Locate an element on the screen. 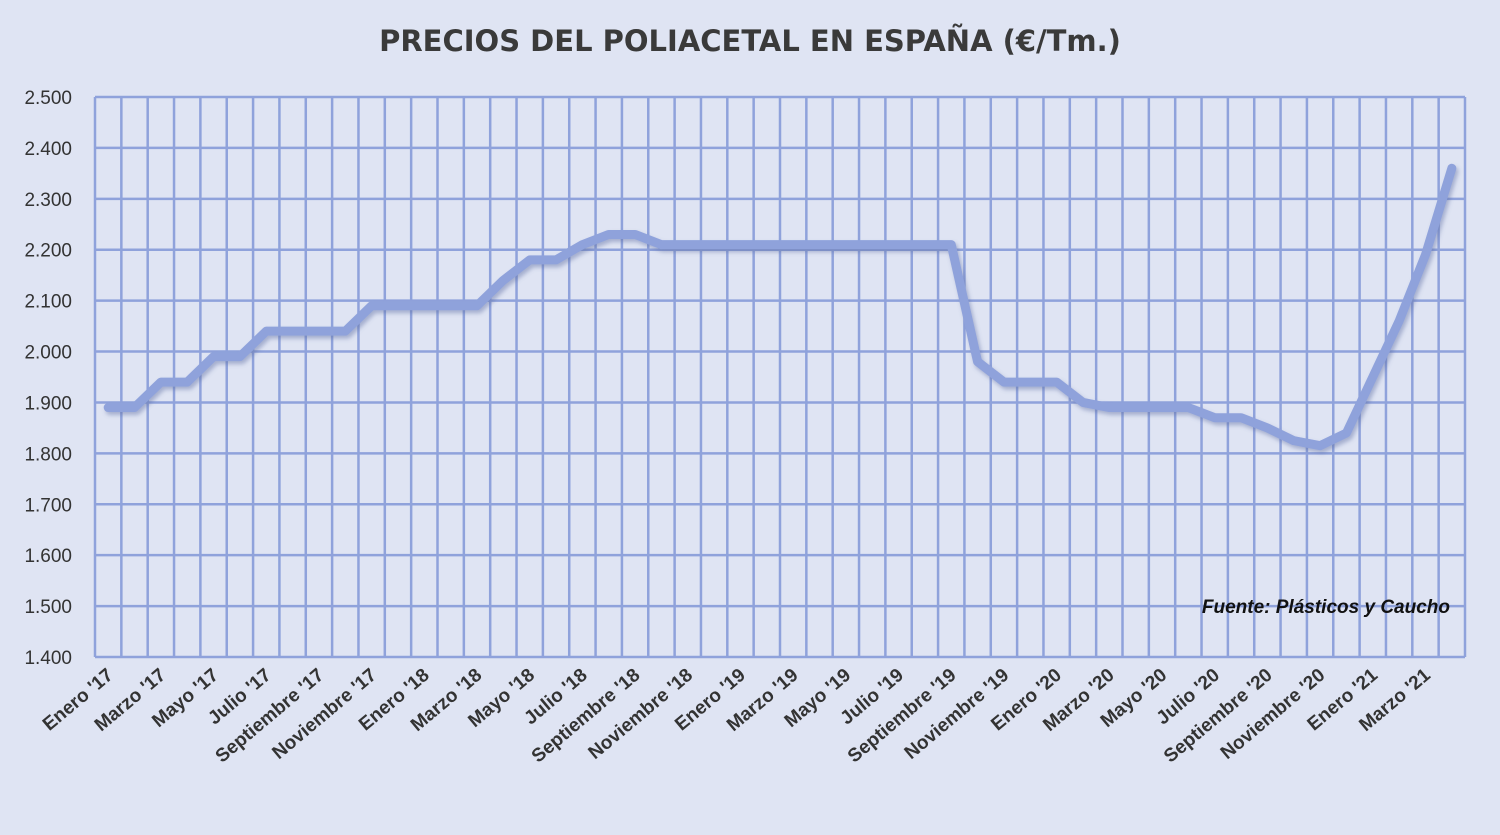  y-tick-label: 2.000 is located at coordinates (48, 353).